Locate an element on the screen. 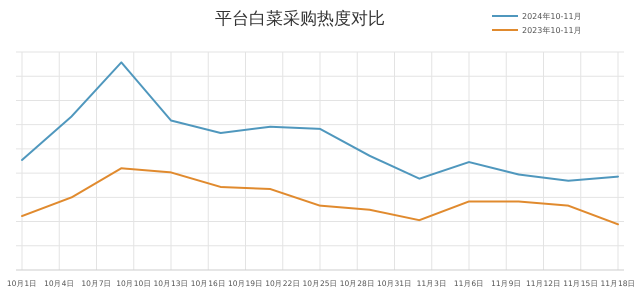 Image resolution: width=640 pixels, height=300 pixels. legend-label: 2024年10-11月 is located at coordinates (552, 16).